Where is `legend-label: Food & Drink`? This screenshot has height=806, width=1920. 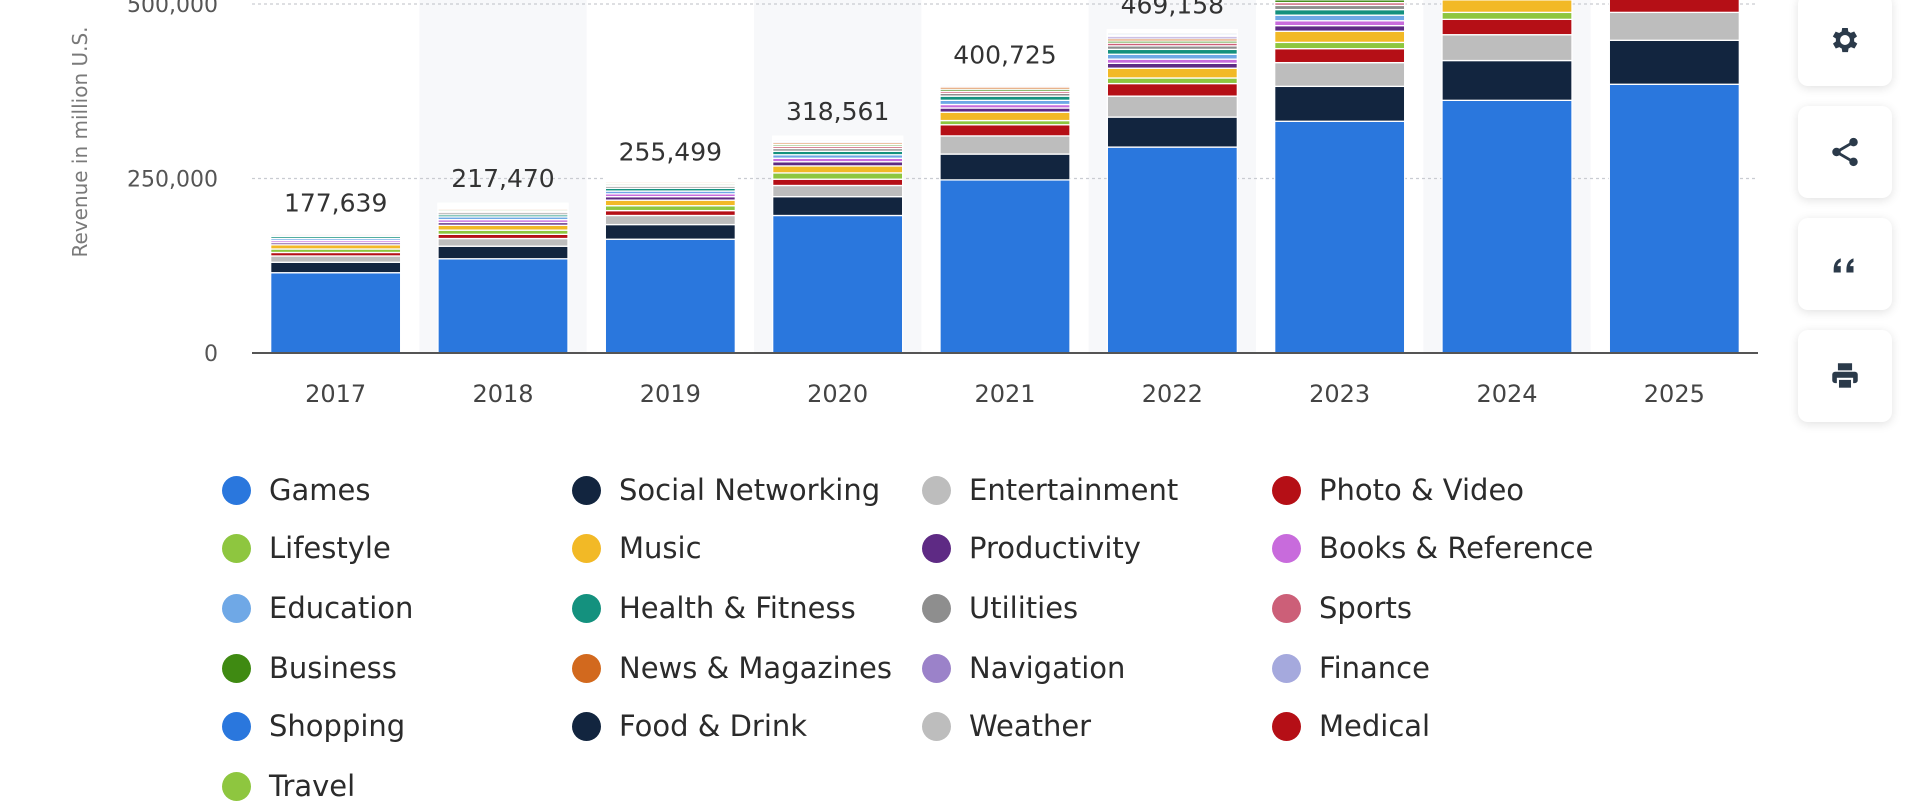
legend-label: Food & Drink is located at coordinates (713, 726).